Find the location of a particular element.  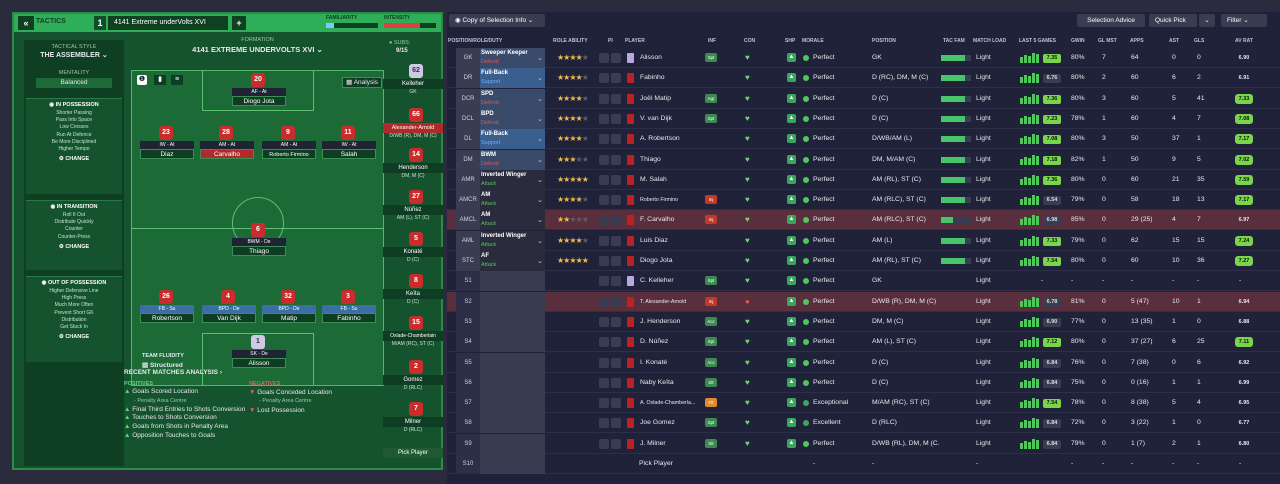

role-duty-cell: Full-Back Support is located at coordinates (512, 78).